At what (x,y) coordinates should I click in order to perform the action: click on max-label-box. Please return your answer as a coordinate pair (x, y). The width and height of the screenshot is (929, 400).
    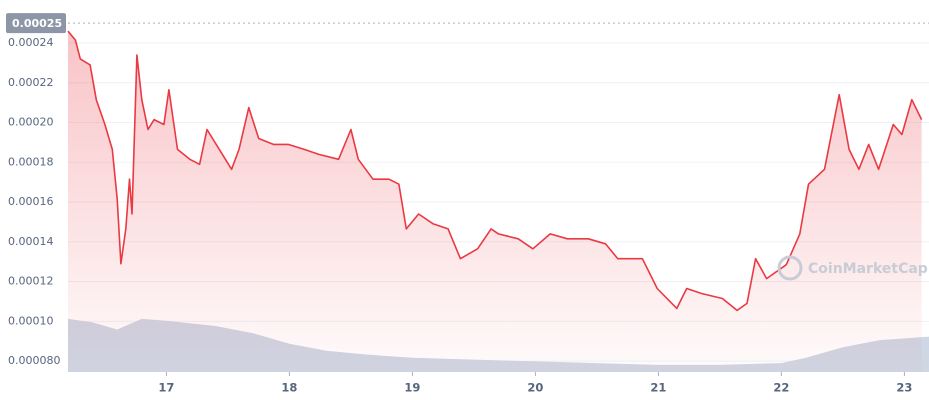
    Looking at the image, I should click on (36, 23).